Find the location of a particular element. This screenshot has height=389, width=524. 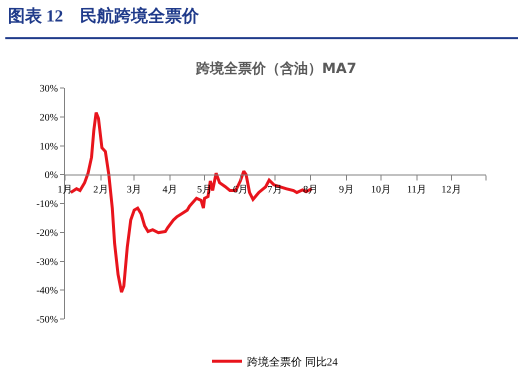

x-tick-label: 10月 is located at coordinates (381, 190).